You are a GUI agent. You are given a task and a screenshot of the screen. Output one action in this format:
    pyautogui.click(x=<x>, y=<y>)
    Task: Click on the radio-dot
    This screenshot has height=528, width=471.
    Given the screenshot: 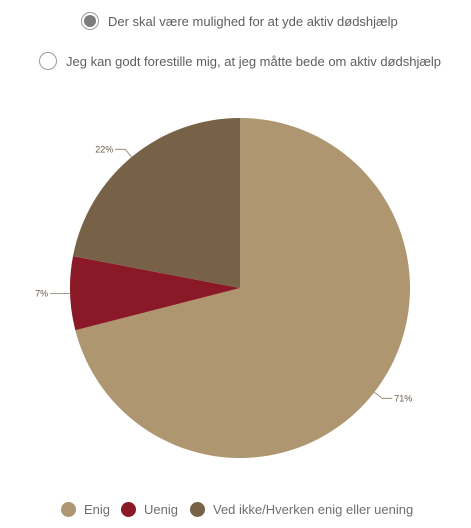 What is the action you would take?
    pyautogui.click(x=90, y=21)
    